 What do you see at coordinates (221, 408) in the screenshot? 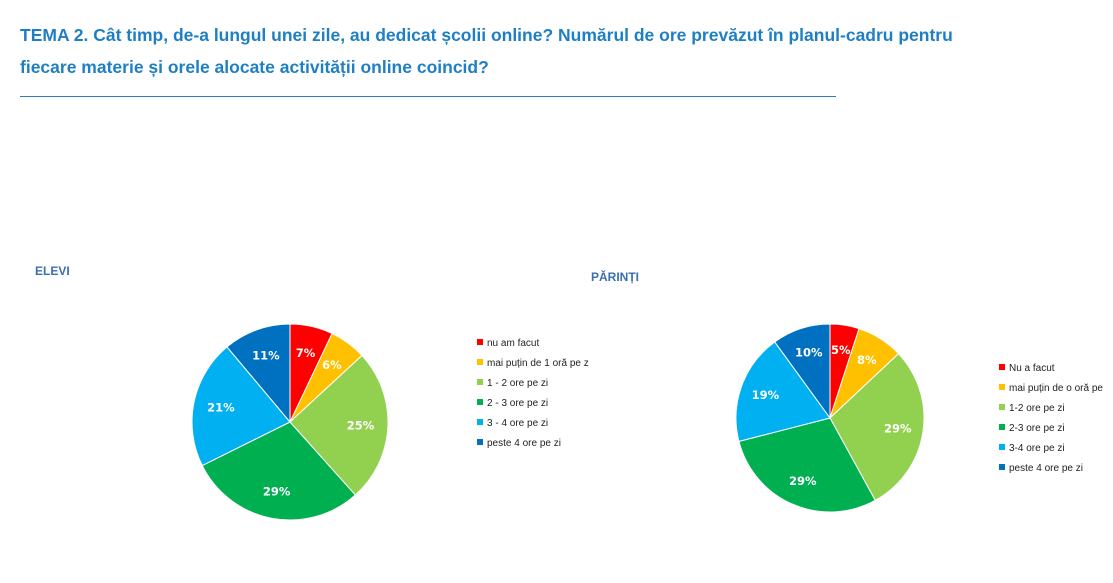
I see `elevi-data-label-3-4-ore-pe-zi: 21%` at bounding box center [221, 408].